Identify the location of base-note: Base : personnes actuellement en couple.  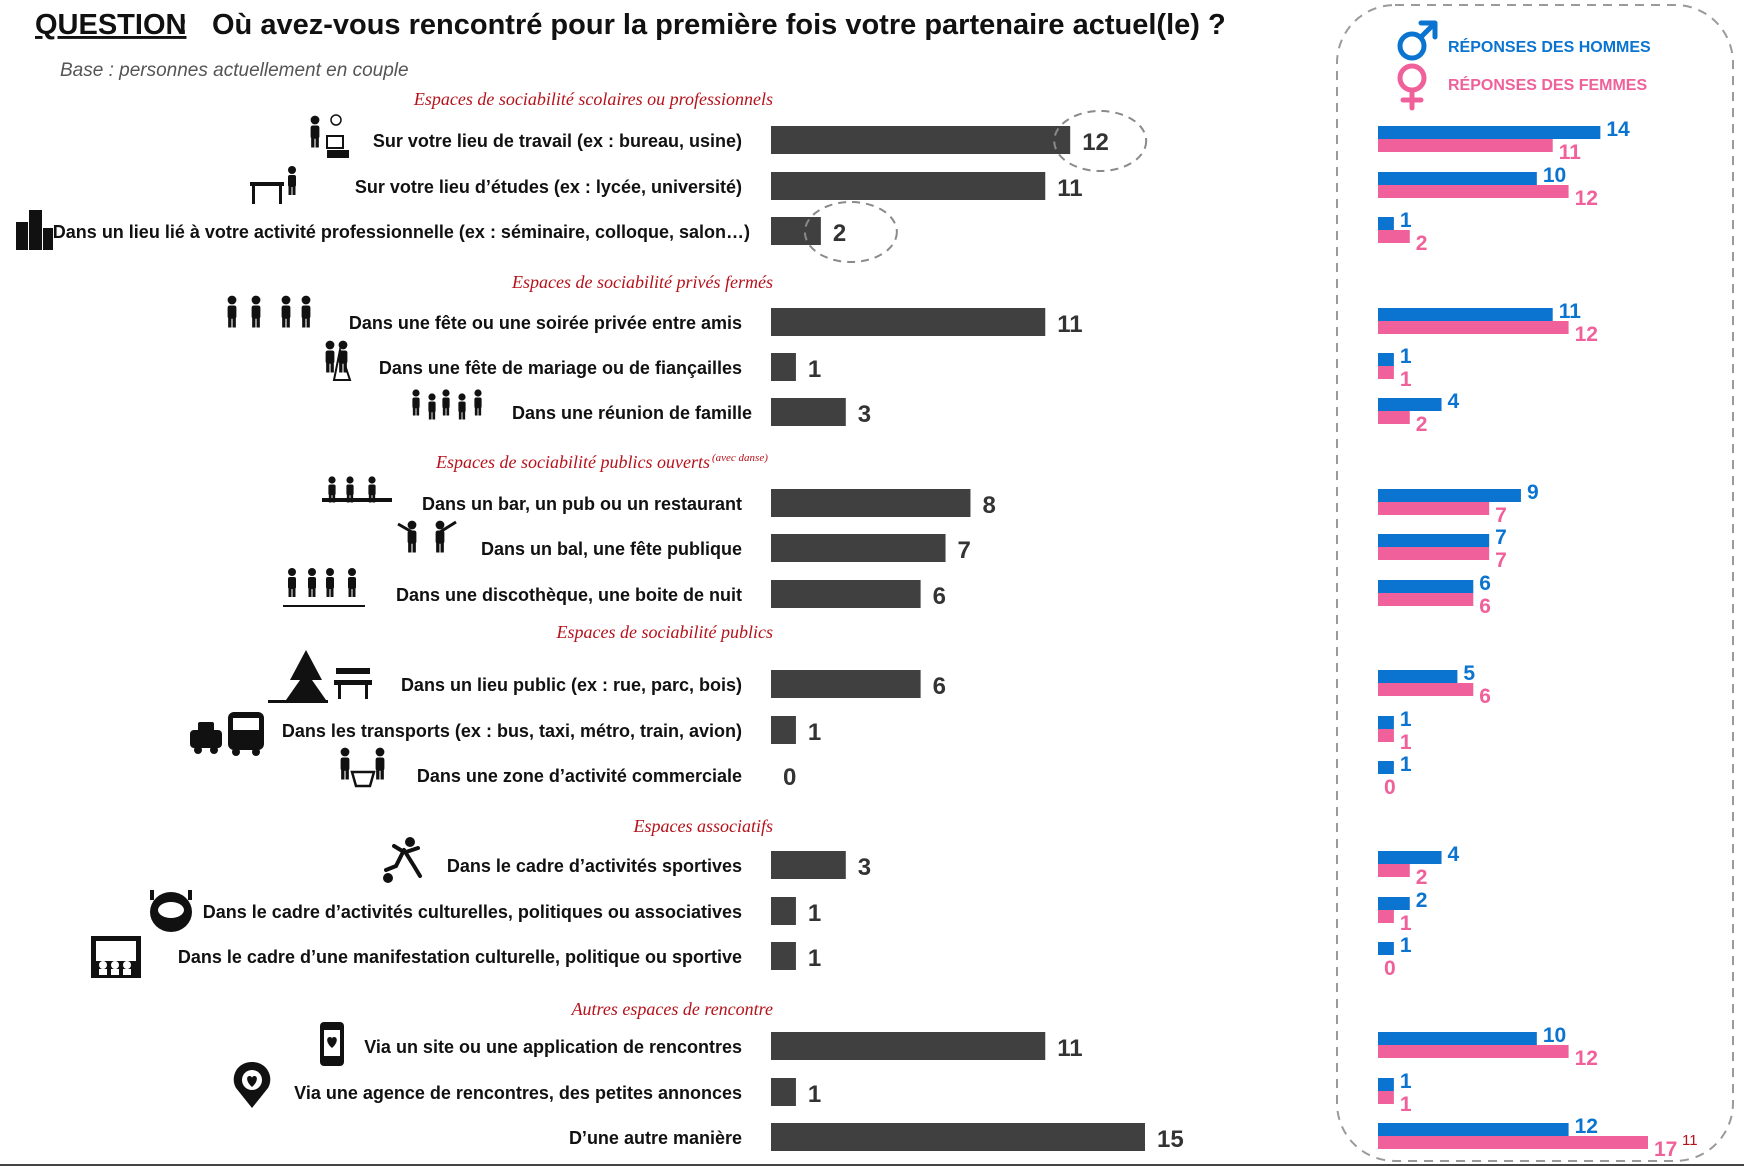
(234, 70).